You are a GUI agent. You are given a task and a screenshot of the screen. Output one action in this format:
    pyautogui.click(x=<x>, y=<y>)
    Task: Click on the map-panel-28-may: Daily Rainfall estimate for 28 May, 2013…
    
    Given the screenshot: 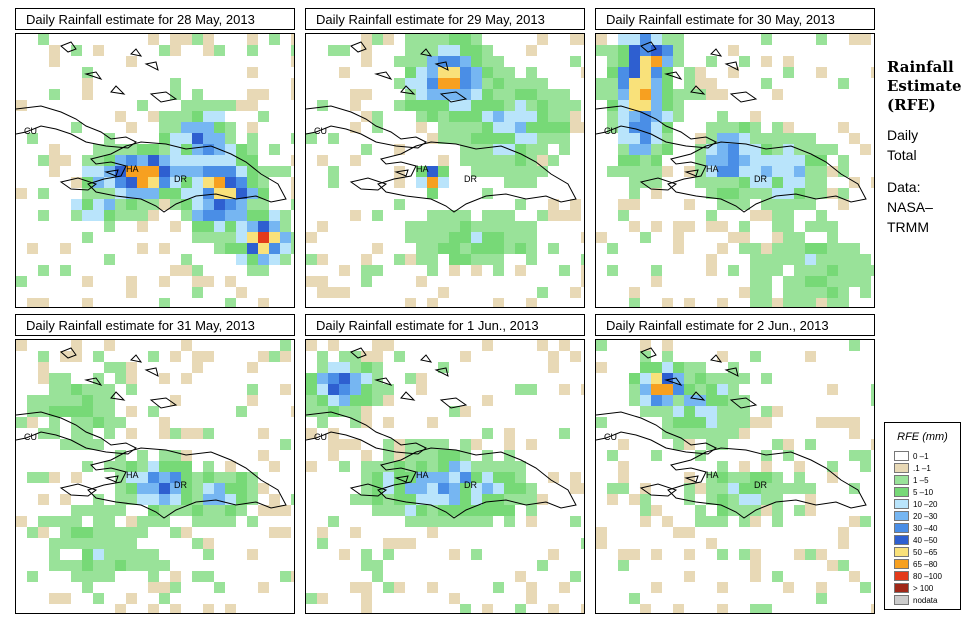 What is the action you would take?
    pyautogui.click(x=155, y=158)
    